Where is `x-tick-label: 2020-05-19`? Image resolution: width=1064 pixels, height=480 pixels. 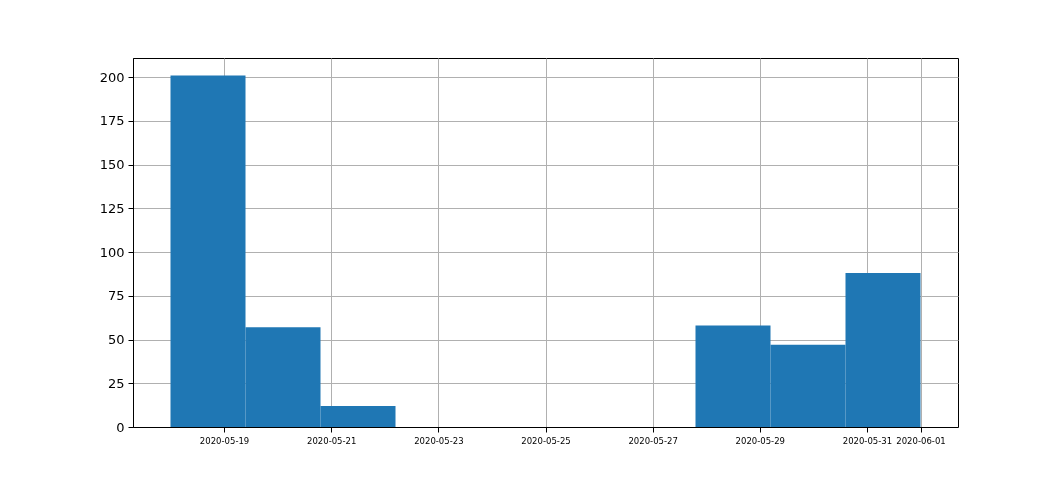 x-tick-label: 2020-05-19 is located at coordinates (224, 440).